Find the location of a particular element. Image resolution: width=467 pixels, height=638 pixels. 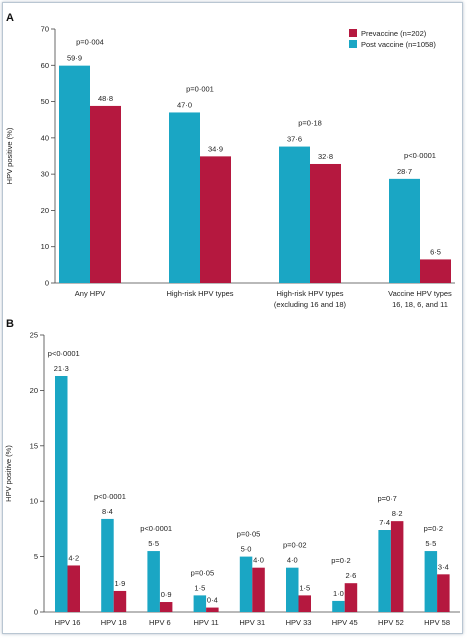

value-label-post-vaccine: 47·0 is located at coordinates (184, 104).